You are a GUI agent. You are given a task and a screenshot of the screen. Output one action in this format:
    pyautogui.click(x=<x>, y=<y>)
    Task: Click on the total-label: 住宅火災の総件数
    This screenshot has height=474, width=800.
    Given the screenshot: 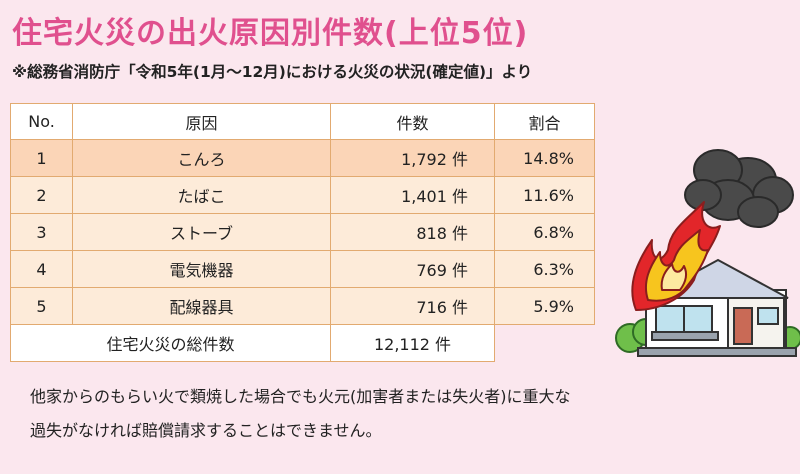 What is the action you would take?
    pyautogui.click(x=170, y=343)
    